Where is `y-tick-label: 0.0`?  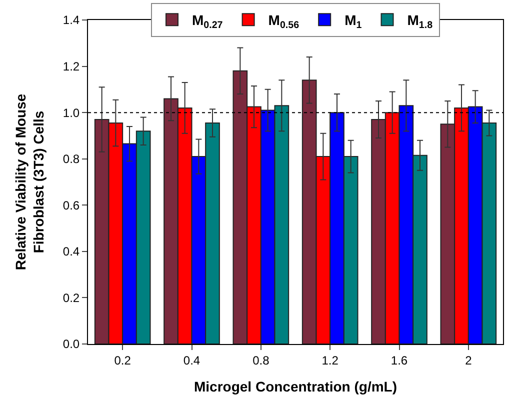
y-tick-label: 0.0 is located at coordinates (71, 344).